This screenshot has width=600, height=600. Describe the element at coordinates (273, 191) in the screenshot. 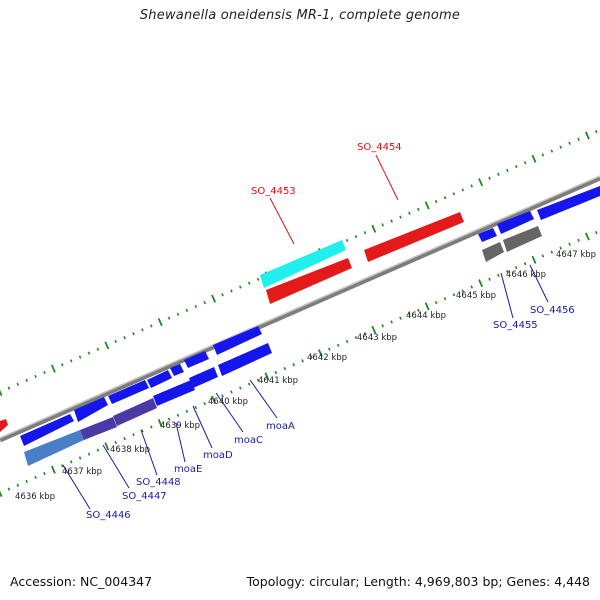

I see `gene-label-SO_4453: SO_4453` at that location.